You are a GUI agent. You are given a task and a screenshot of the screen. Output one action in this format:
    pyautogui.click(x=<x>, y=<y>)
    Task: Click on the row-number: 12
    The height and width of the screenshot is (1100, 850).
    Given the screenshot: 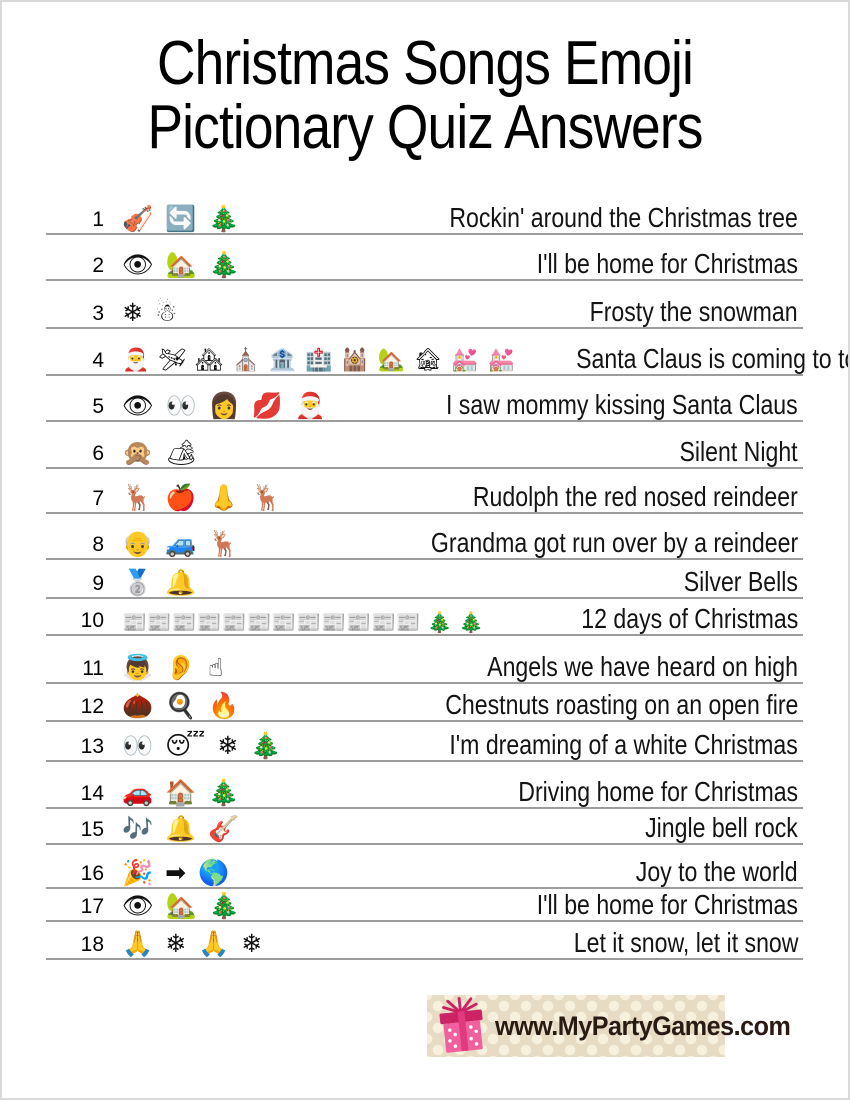 What is the action you would take?
    pyautogui.click(x=92, y=706)
    